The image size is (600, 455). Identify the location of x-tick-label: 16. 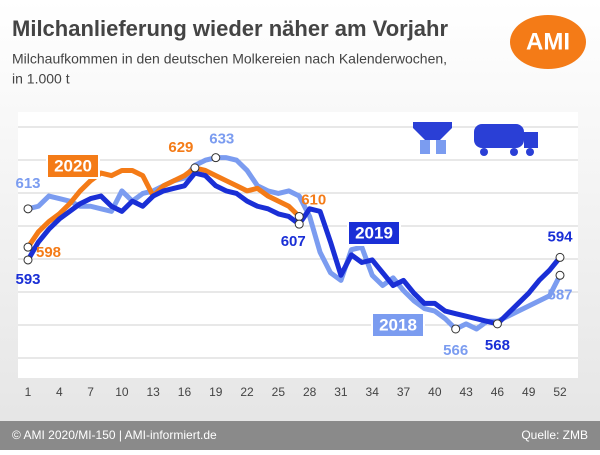
(185, 392).